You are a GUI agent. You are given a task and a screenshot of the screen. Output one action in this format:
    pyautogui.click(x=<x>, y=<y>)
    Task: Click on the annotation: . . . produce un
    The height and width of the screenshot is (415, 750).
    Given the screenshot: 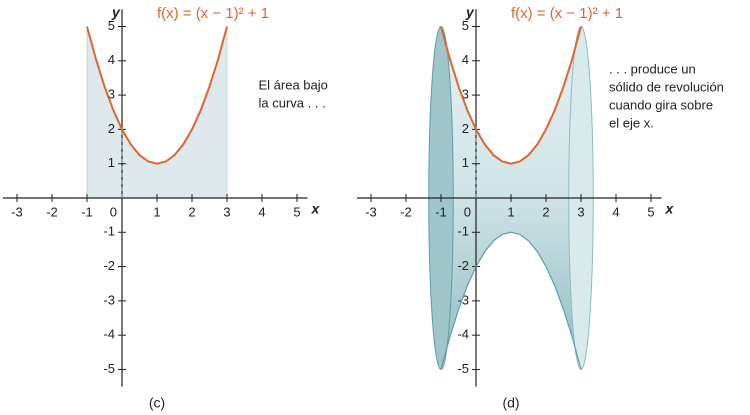 What is the action you would take?
    pyautogui.click(x=652, y=68)
    